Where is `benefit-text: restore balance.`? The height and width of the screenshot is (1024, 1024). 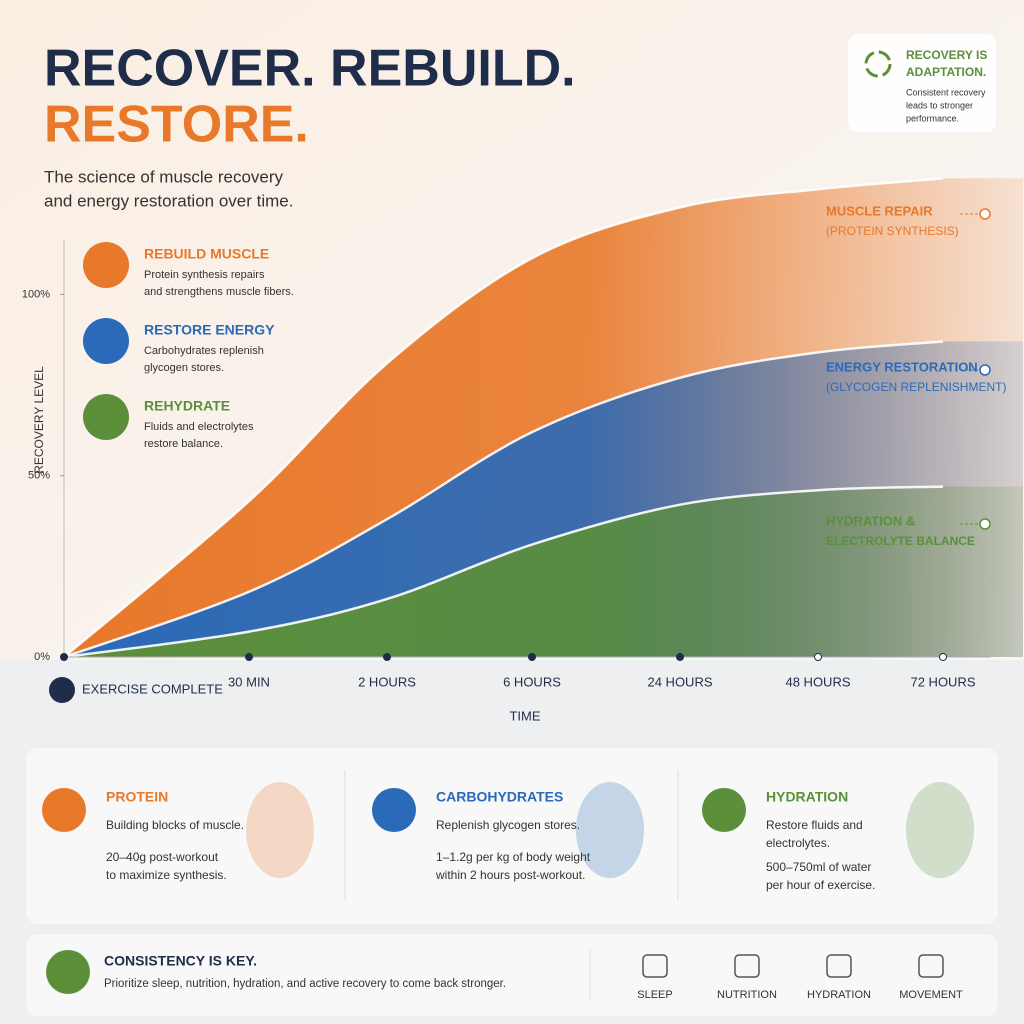
benefit-text: restore balance. is located at coordinates (183, 444).